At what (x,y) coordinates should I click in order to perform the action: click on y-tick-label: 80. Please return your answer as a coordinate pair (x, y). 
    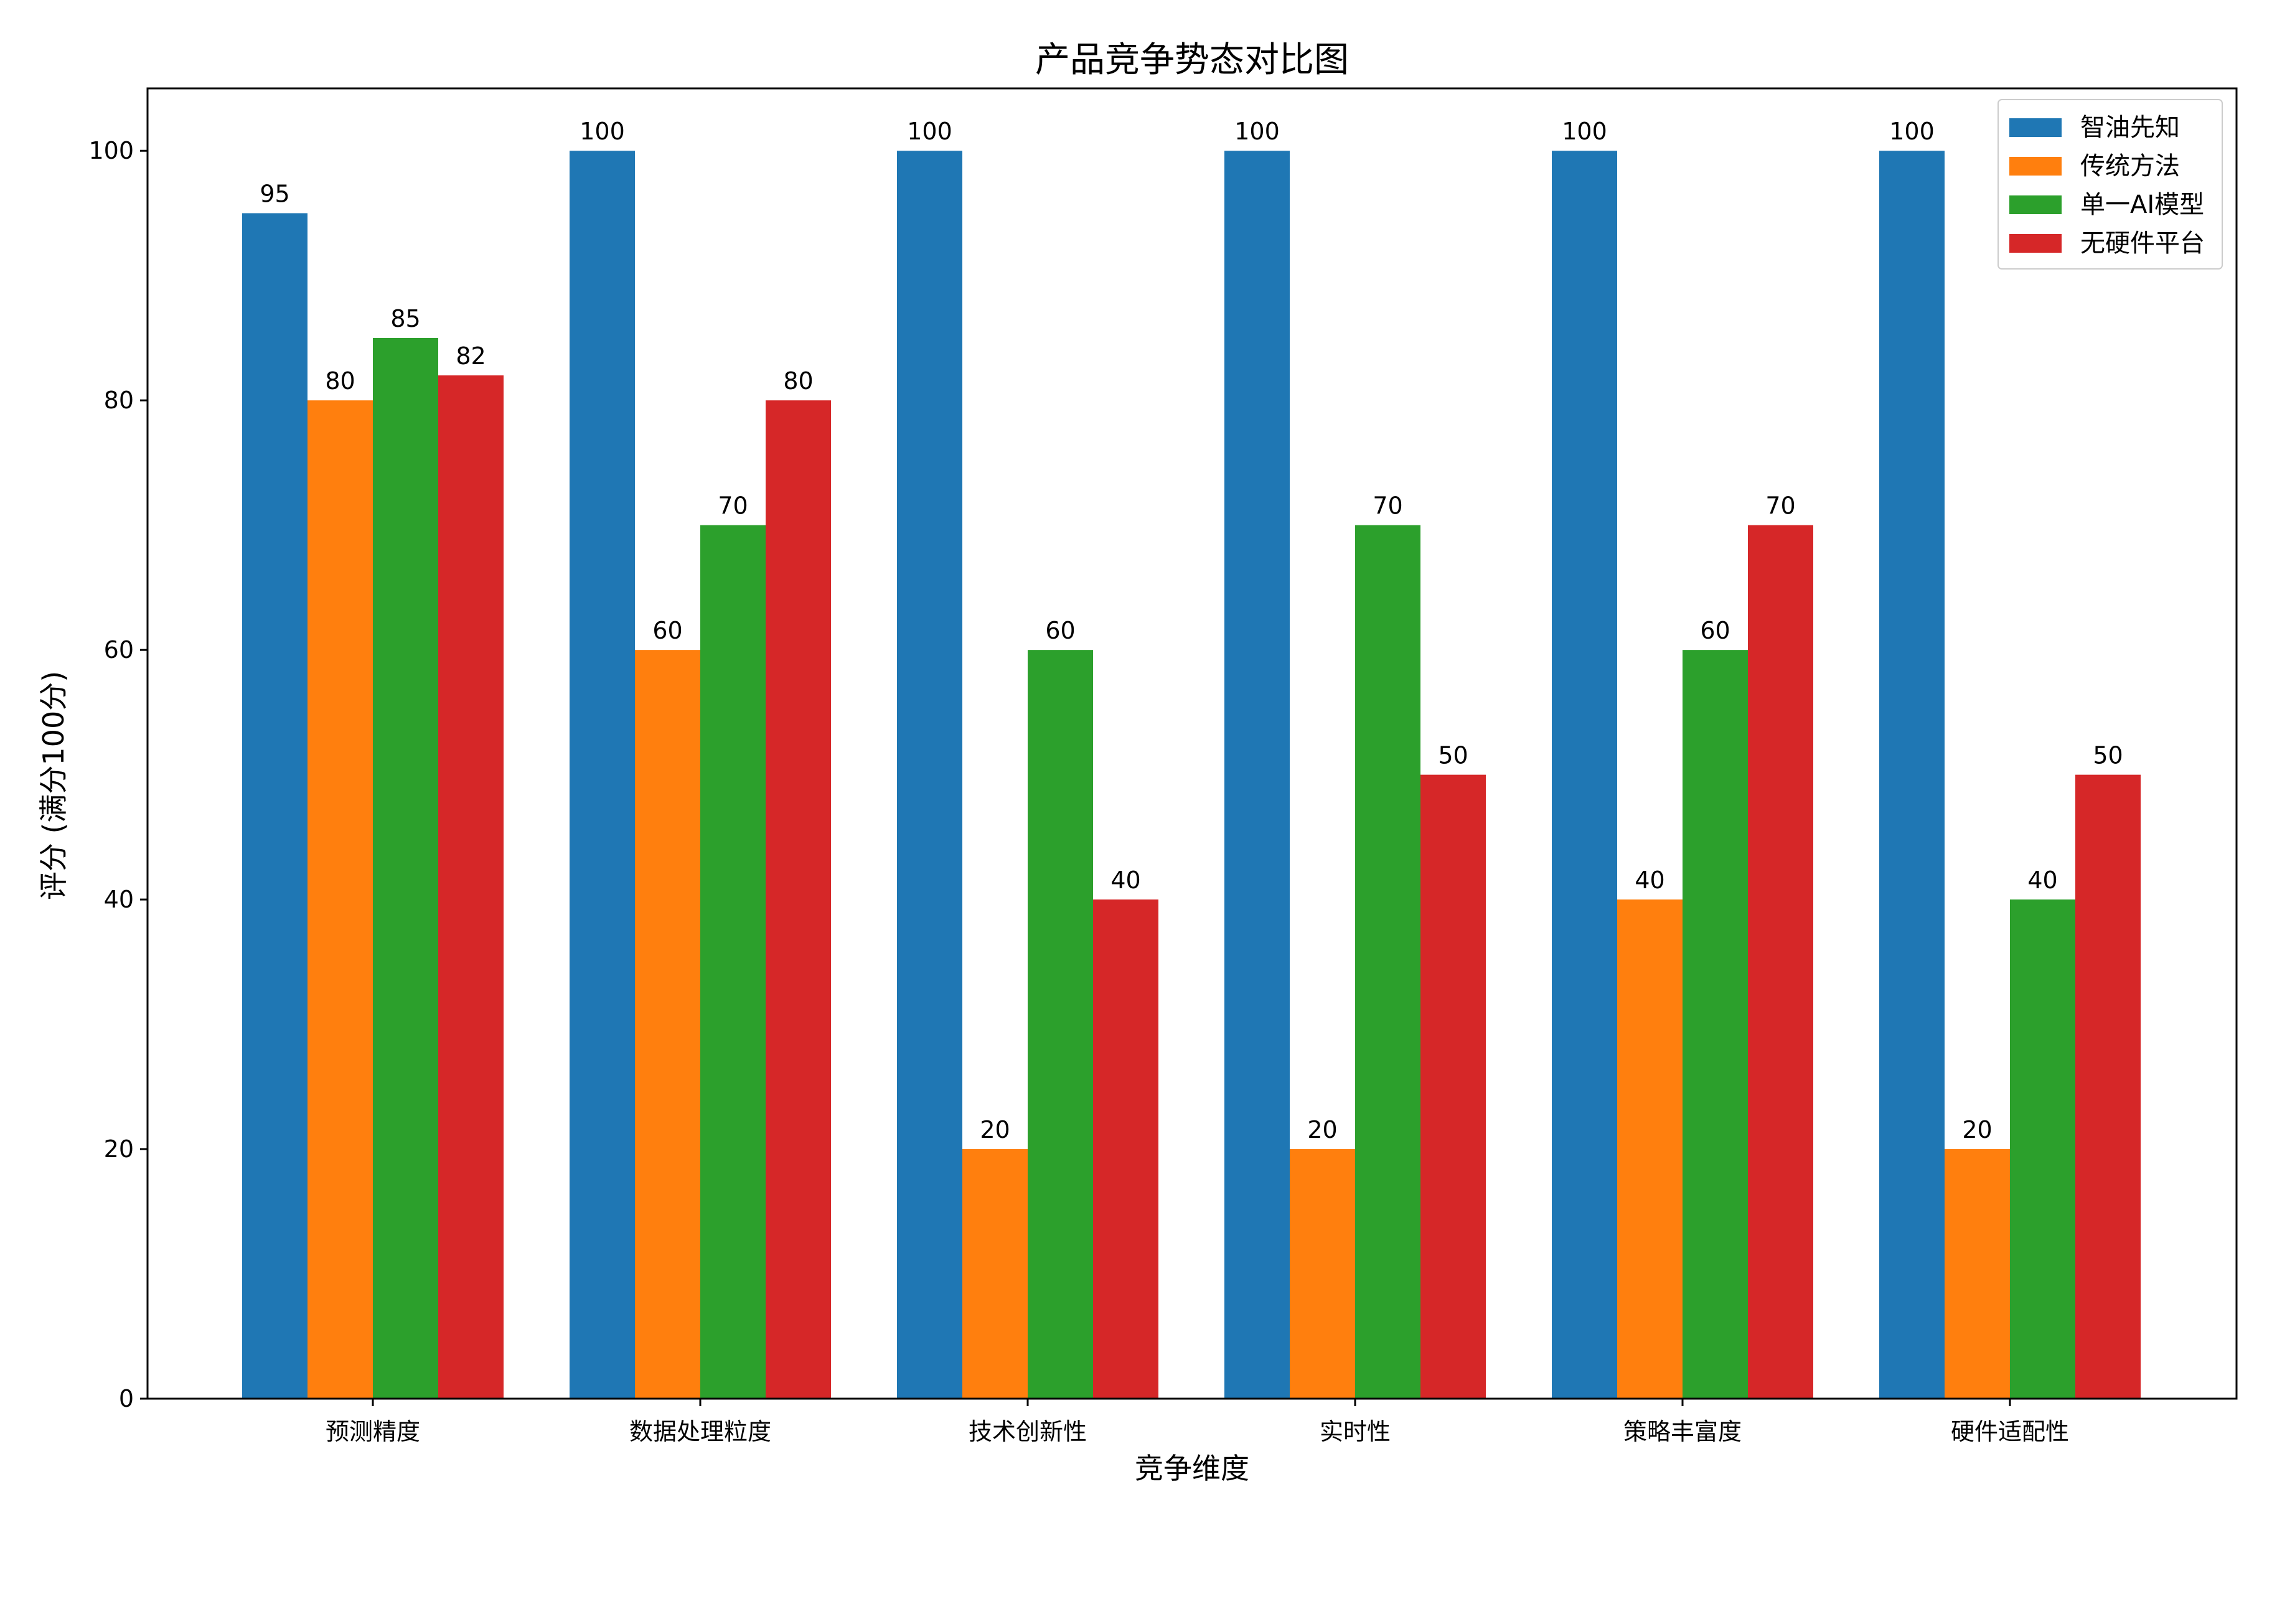
    Looking at the image, I should click on (119, 400).